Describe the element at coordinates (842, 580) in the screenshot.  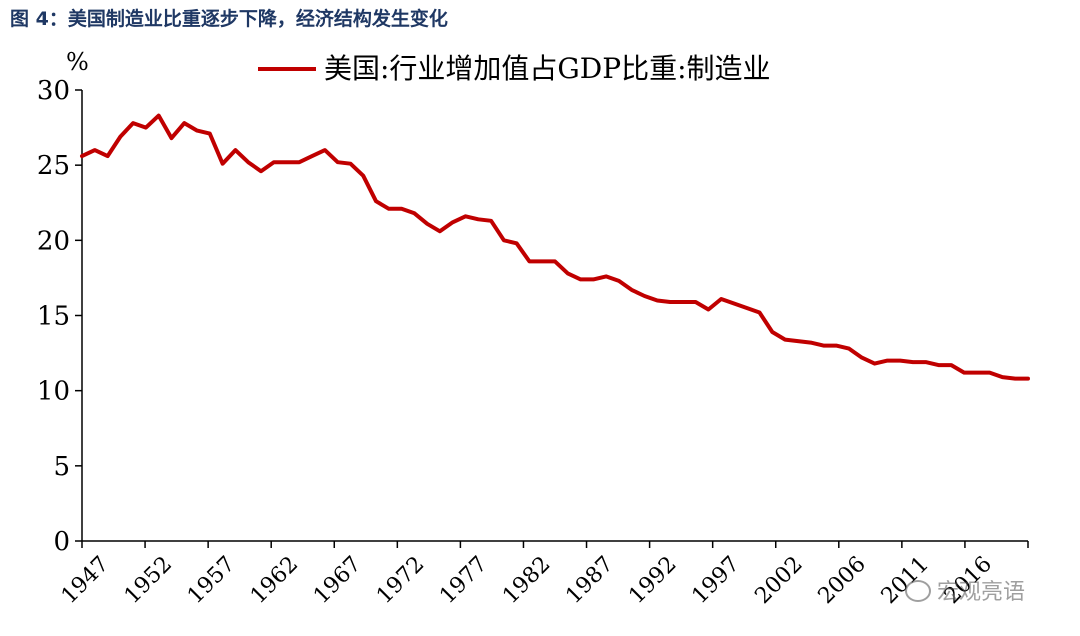
I see `x-tick-label: 2006` at that location.